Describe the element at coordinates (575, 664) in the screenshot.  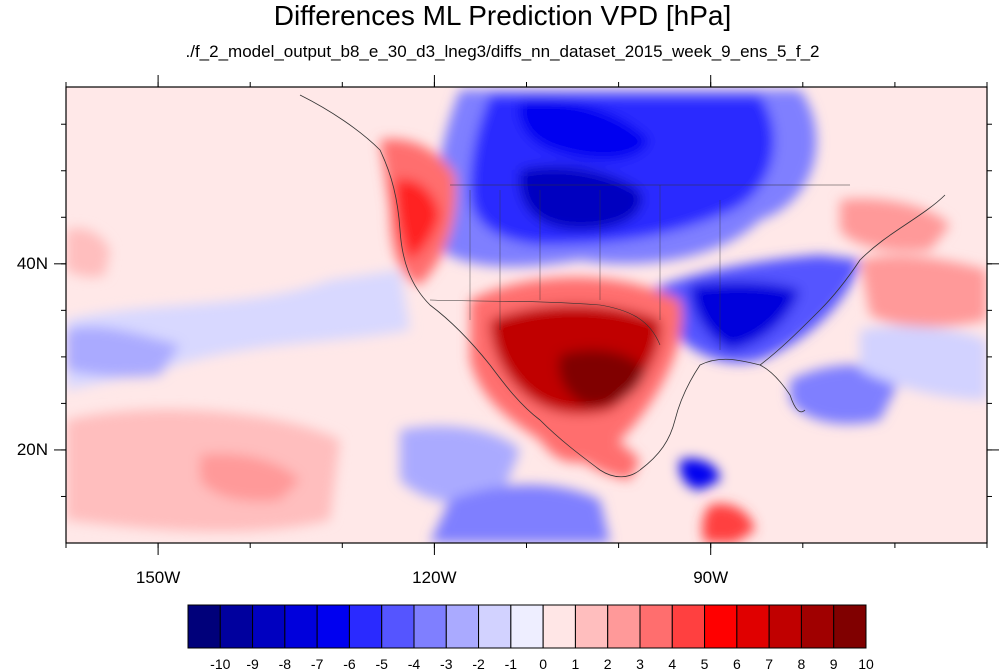
I see `colorbar-tick-label: 1` at that location.